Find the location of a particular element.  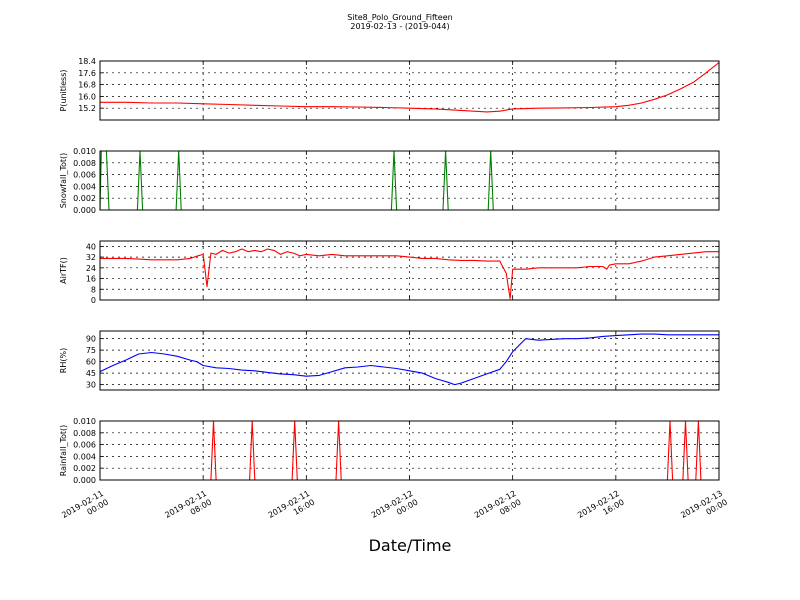

y-tick-label: 40 is located at coordinates (91, 246).